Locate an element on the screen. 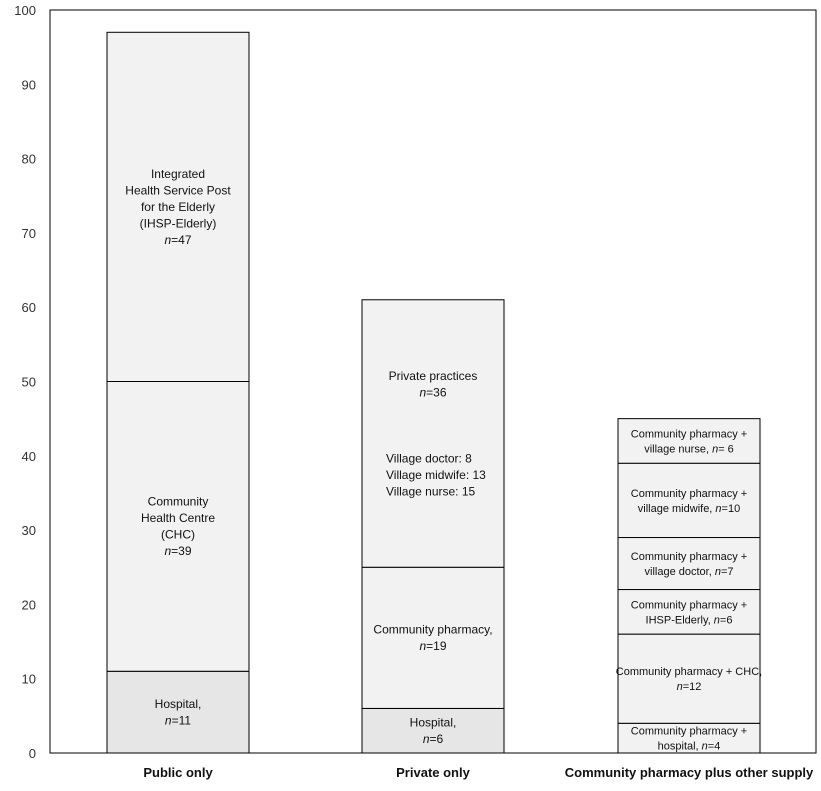 This screenshot has height=791, width=821. bar-segment-label: Health Service Post is located at coordinates (178, 190).